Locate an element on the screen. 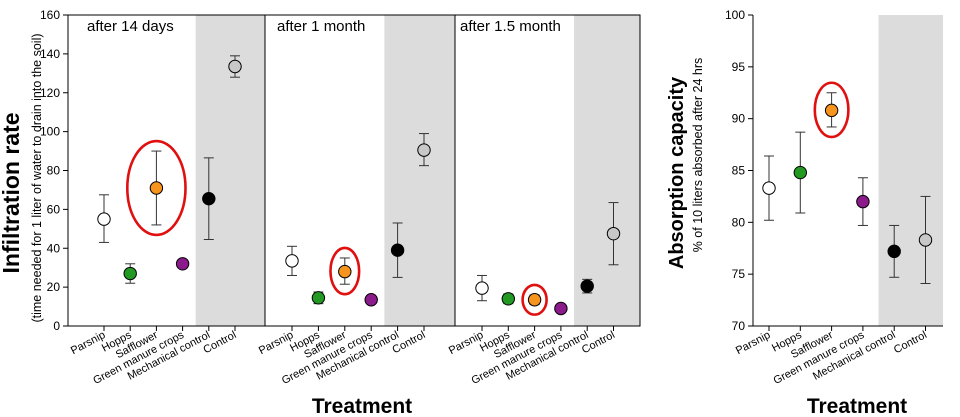 The height and width of the screenshot is (417, 960). panel-2-point-green-manure-crops is located at coordinates (371, 300).